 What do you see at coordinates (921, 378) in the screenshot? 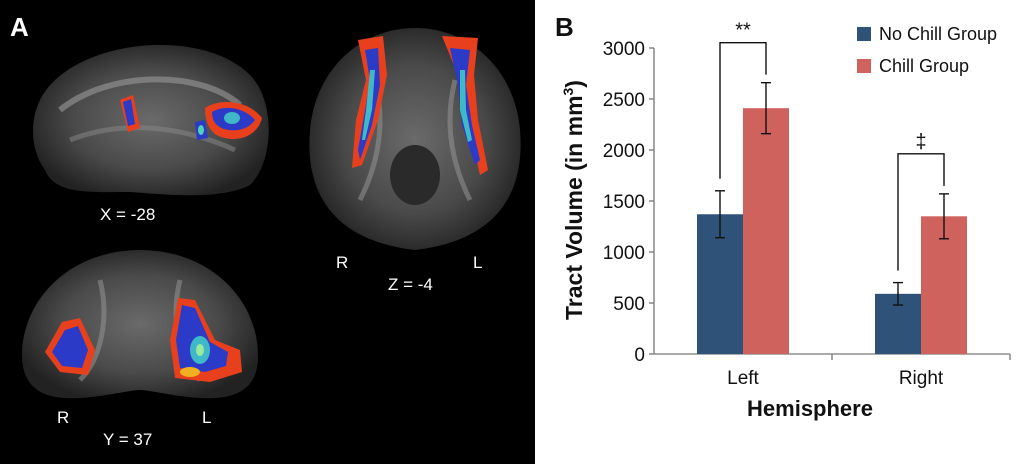
I see `x-tick-label: Right` at bounding box center [921, 378].